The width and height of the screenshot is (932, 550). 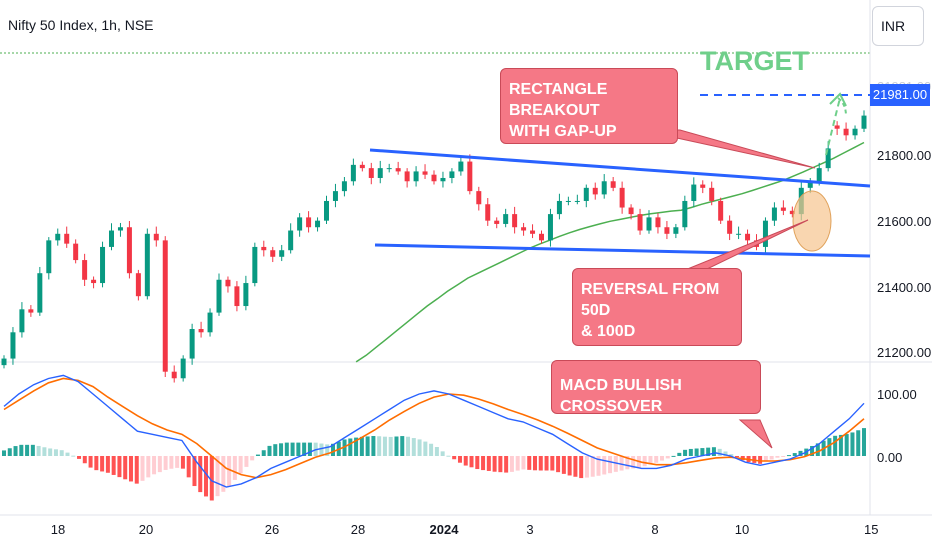 What do you see at coordinates (81, 25) in the screenshot?
I see `chart-title: Nifty 50 Index, 1h, NSE` at bounding box center [81, 25].